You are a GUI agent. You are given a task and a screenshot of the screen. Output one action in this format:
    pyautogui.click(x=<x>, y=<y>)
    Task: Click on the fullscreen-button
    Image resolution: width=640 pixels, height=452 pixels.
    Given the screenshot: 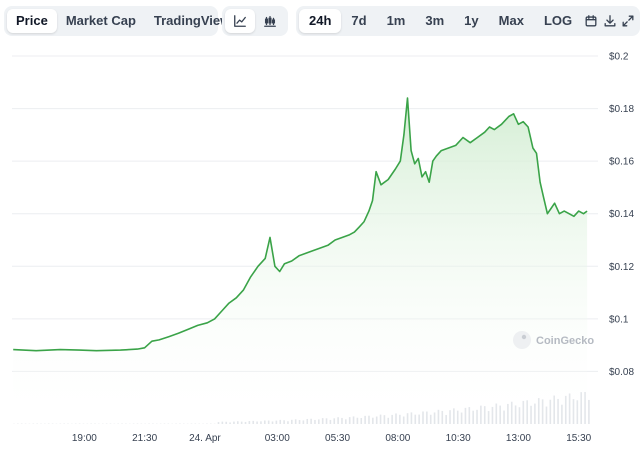 What is the action you would take?
    pyautogui.click(x=628, y=21)
    